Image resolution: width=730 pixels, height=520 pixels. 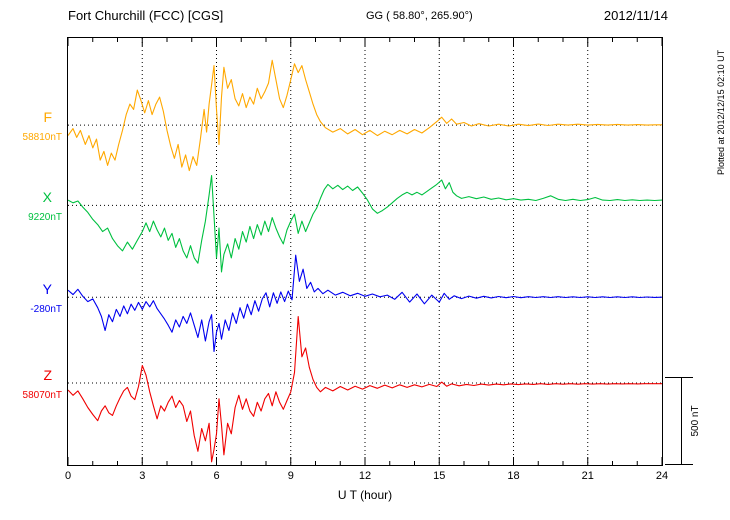 What do you see at coordinates (46, 309) in the screenshot?
I see `trace-baseline-y: -280nT` at bounding box center [46, 309].